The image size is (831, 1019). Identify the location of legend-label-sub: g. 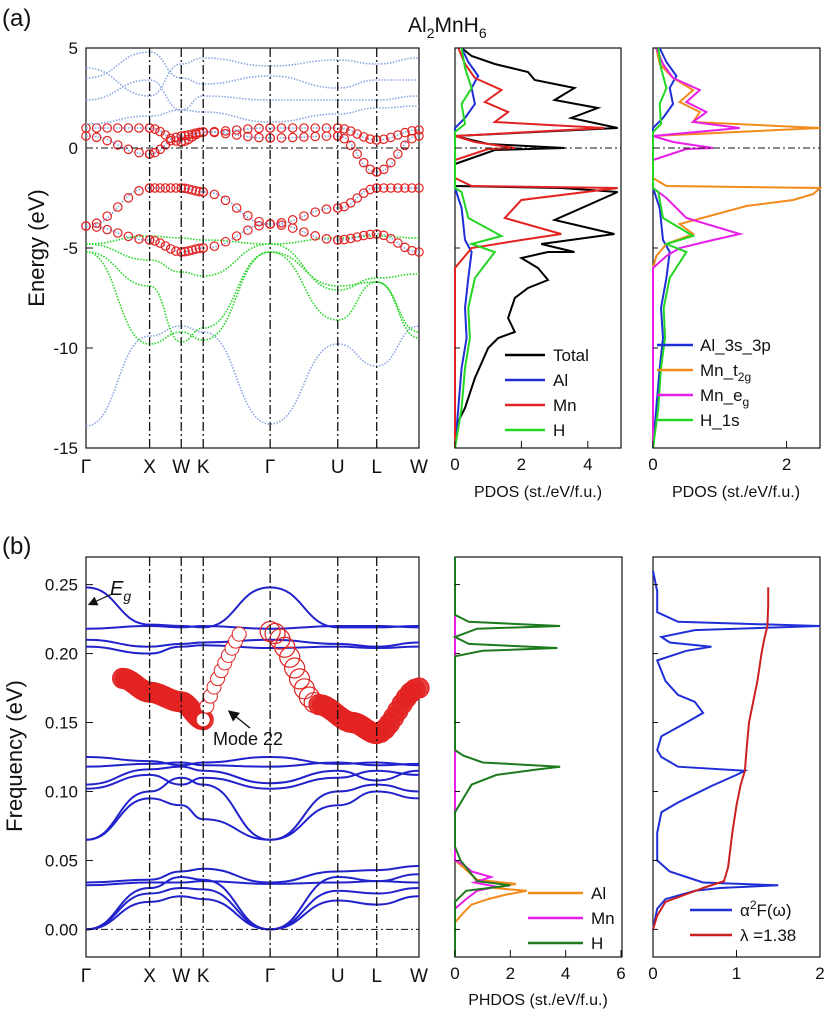
(746, 402).